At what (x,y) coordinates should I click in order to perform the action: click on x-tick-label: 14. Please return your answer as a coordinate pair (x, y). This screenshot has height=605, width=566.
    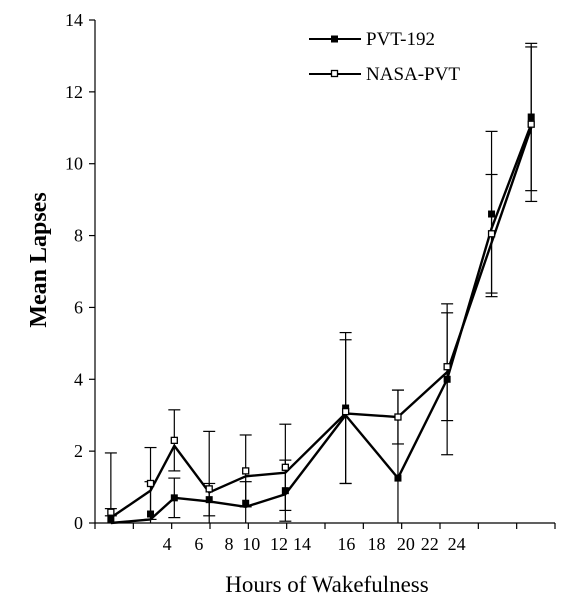
    Looking at the image, I should click on (302, 544).